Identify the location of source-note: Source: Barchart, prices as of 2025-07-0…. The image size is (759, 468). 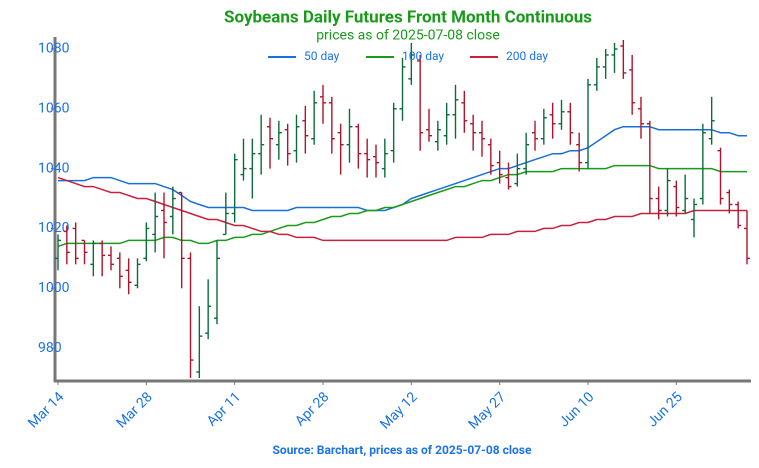
(402, 450).